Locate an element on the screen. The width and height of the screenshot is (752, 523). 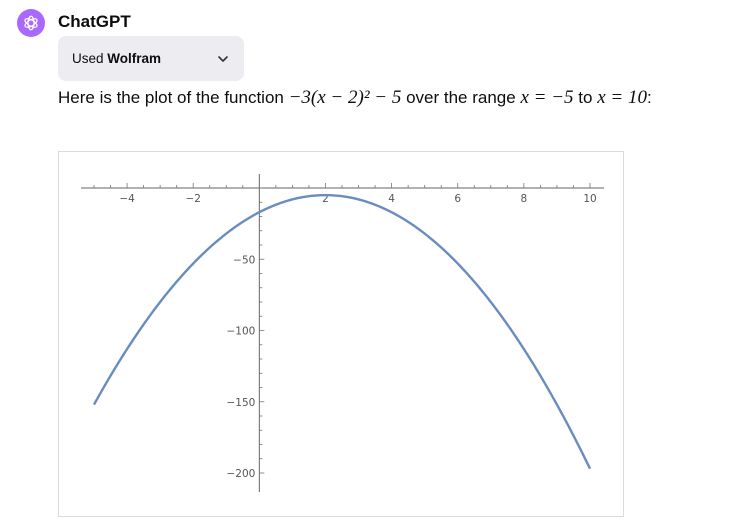
tool-name: Wolfram is located at coordinates (134, 58).